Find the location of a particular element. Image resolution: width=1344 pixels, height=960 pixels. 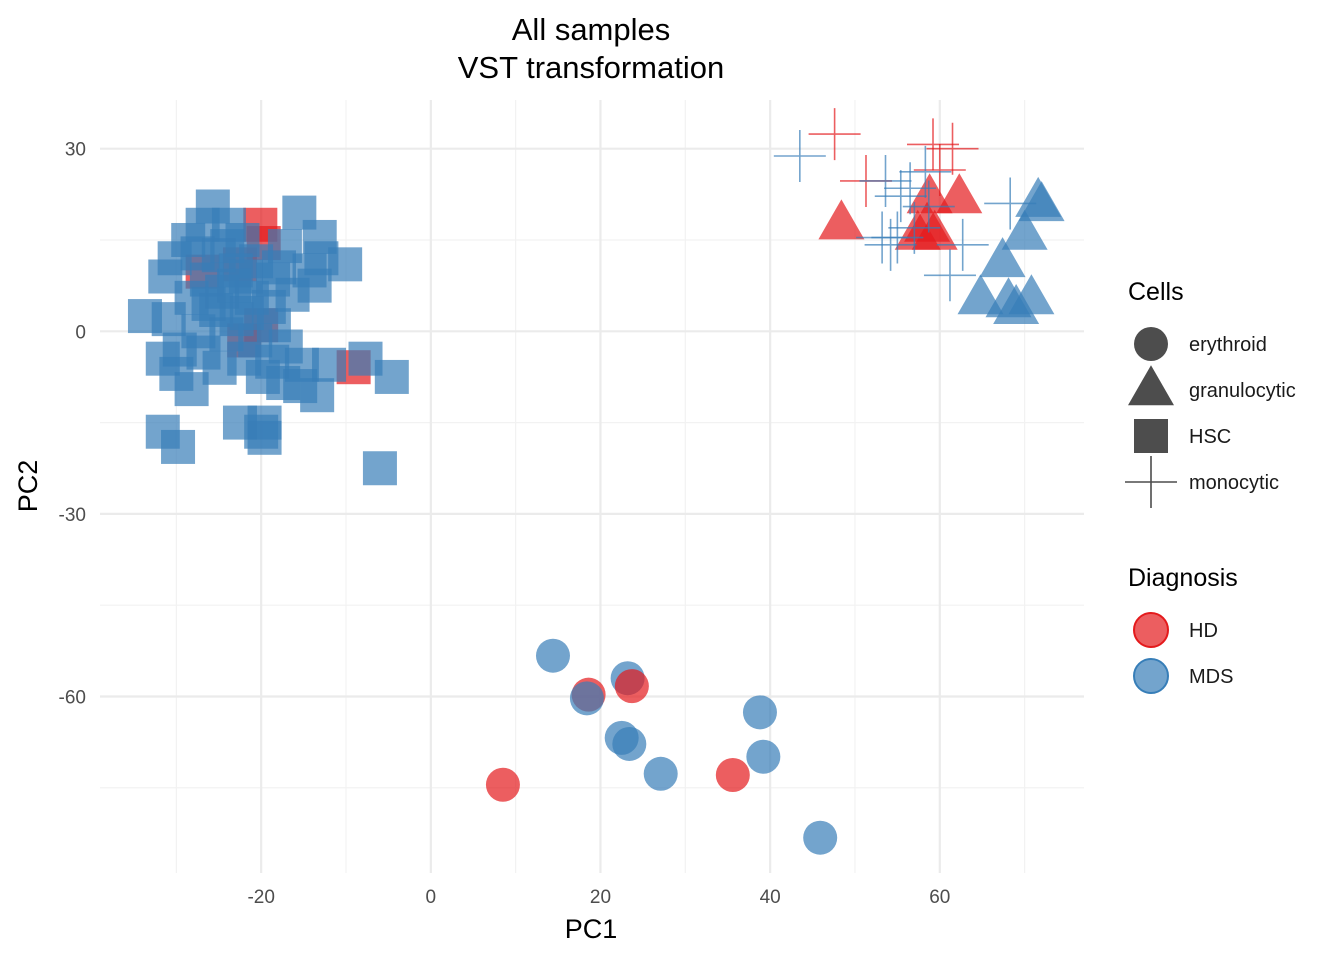

legend-cells: Cells erythroid granulocytic HSC monocytic is located at coordinates (1210, 393).